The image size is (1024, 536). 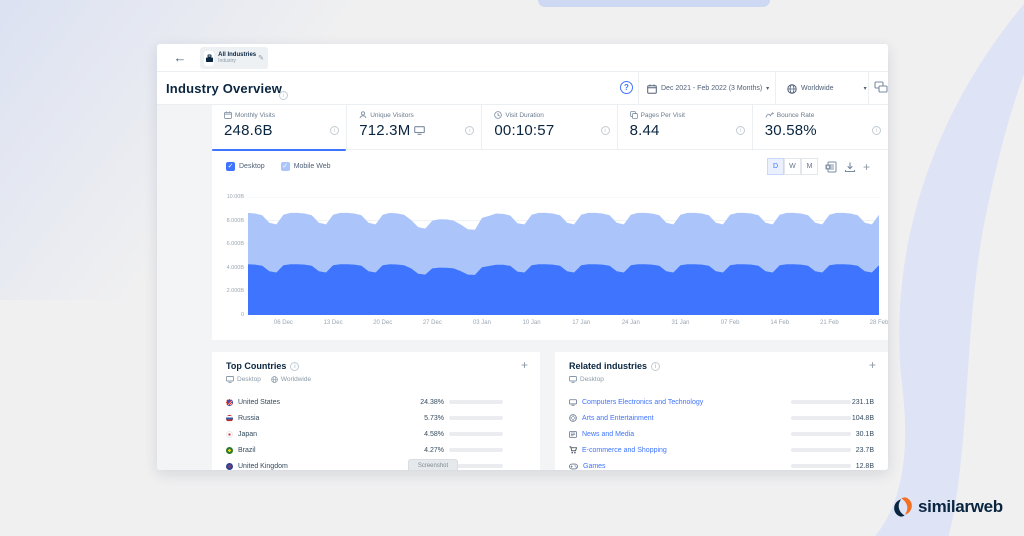 I want to click on legend-mobile-web: ✓ Mobile Web, so click(x=305, y=166).